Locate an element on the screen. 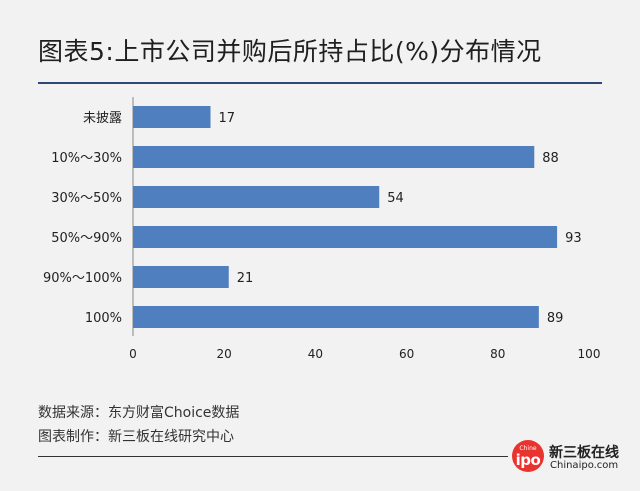 The width and height of the screenshot is (640, 491). data-label: 21 is located at coordinates (245, 278).